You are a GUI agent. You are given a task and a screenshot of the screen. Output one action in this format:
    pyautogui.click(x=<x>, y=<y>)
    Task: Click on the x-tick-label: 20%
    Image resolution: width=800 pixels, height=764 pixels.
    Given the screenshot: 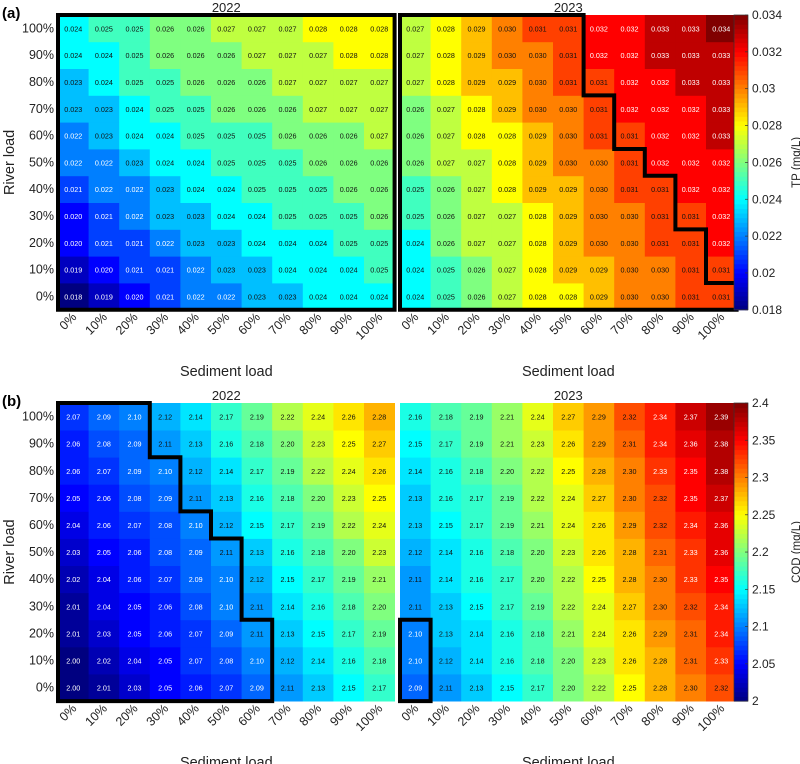 What is the action you would take?
    pyautogui.click(x=127, y=324)
    